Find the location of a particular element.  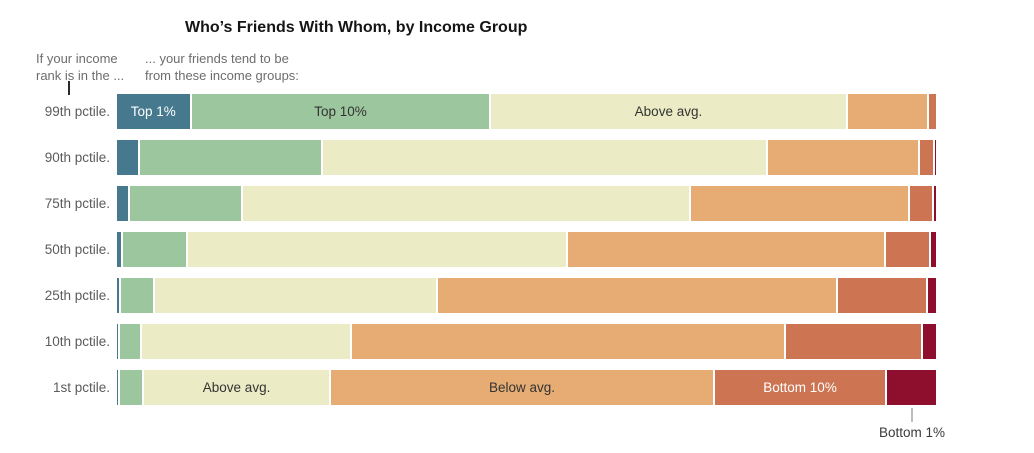

segment-label: Top 1% is located at coordinates (153, 111).